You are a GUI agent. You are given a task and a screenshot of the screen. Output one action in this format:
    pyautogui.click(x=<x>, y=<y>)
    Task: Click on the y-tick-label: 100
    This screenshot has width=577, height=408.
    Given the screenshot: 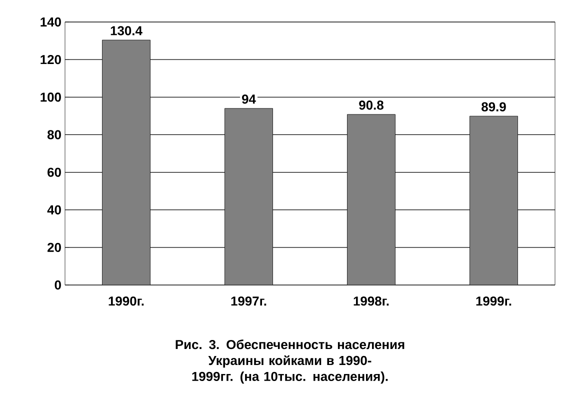 What is the action you would take?
    pyautogui.click(x=50, y=97)
    